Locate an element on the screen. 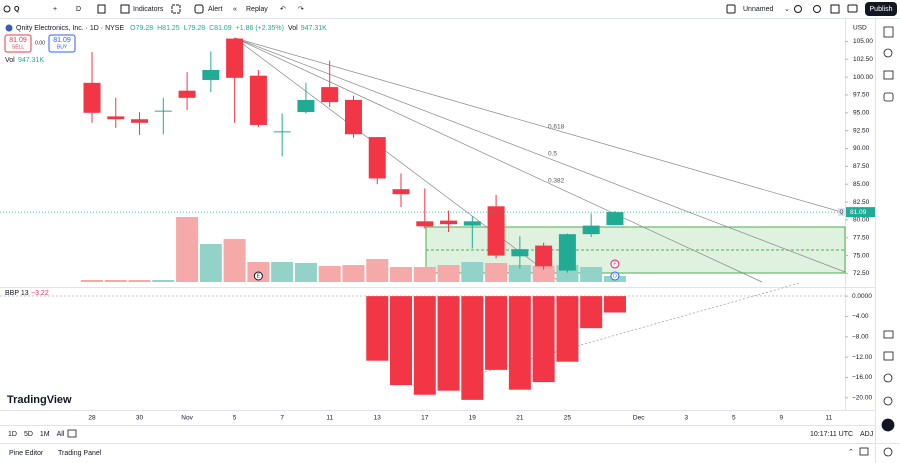 The height and width of the screenshot is (463, 900). alerts-icon is located at coordinates (888, 53).